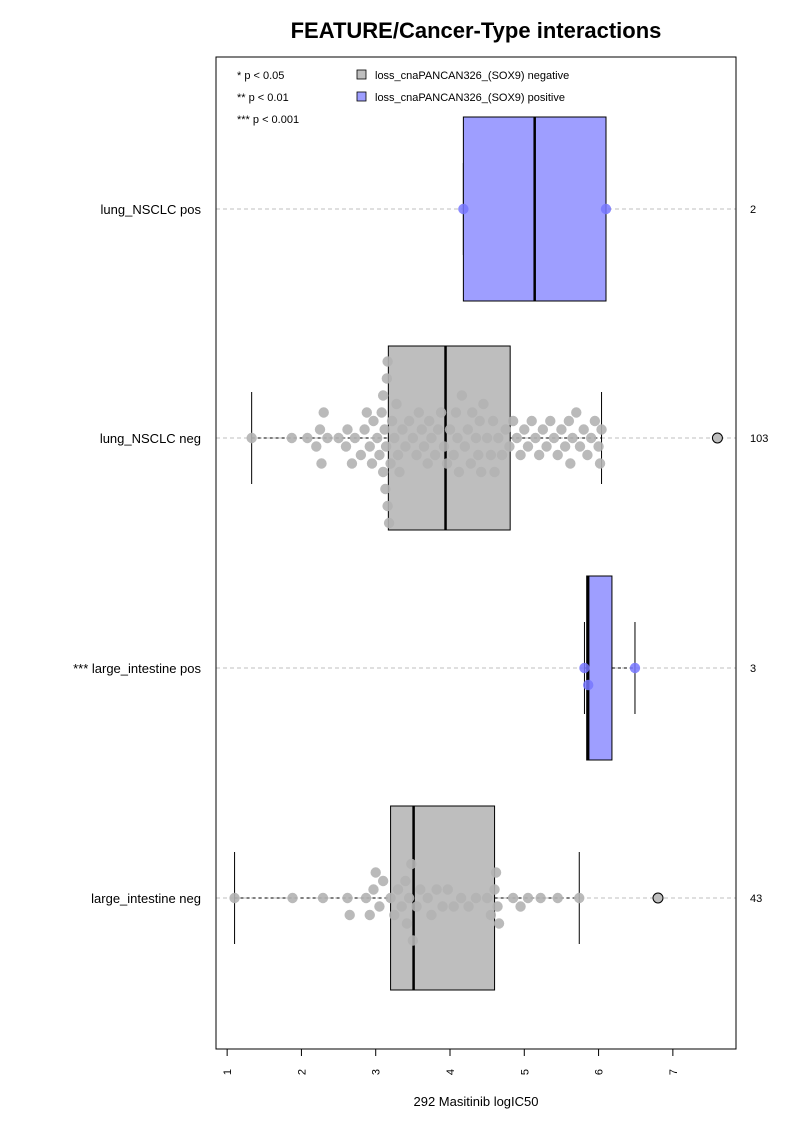 This screenshot has width=793, height=1122. What do you see at coordinates (600, 1072) in the screenshot?
I see `x-tick-label: 6` at bounding box center [600, 1072].